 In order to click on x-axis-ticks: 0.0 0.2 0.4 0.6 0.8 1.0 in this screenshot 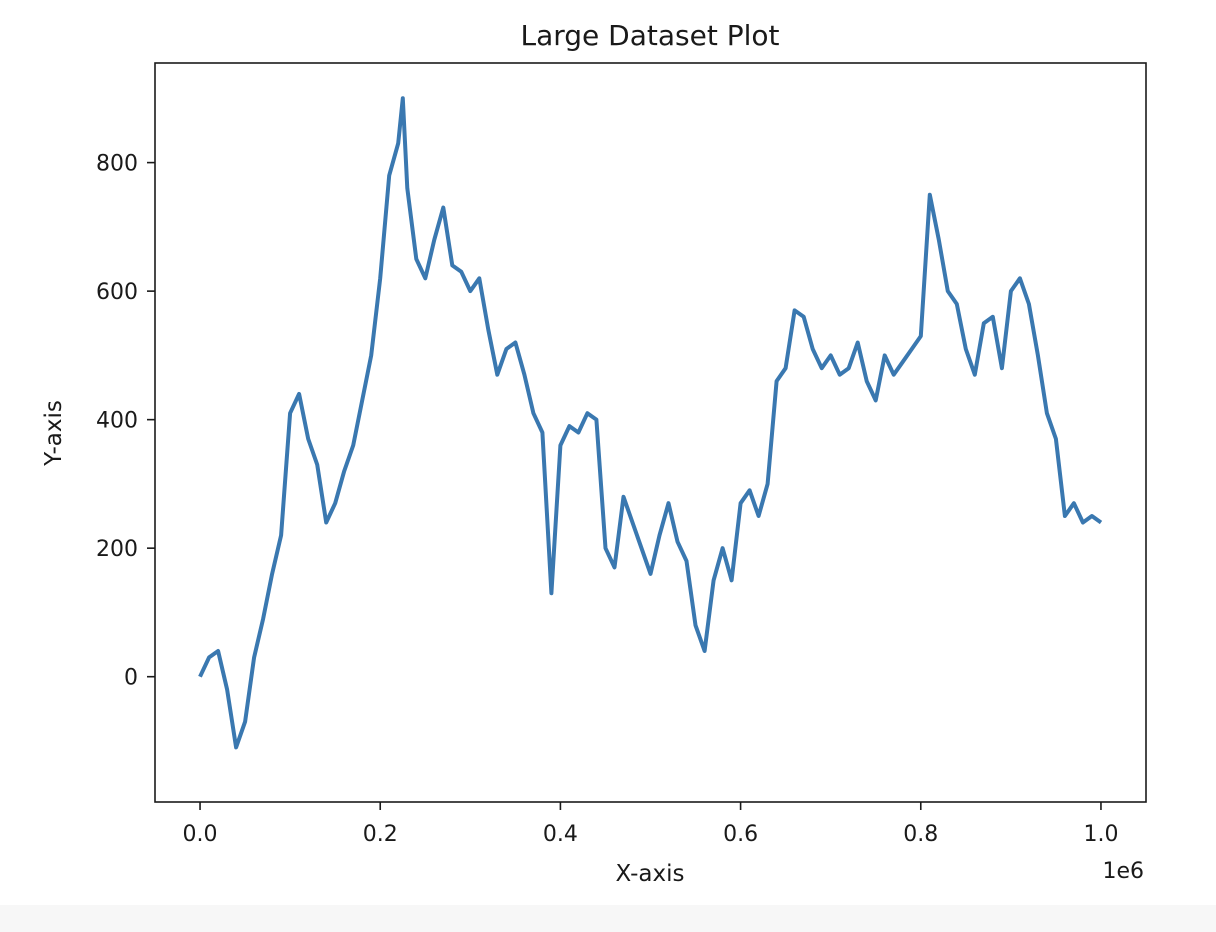, I will do `click(650, 824)`.